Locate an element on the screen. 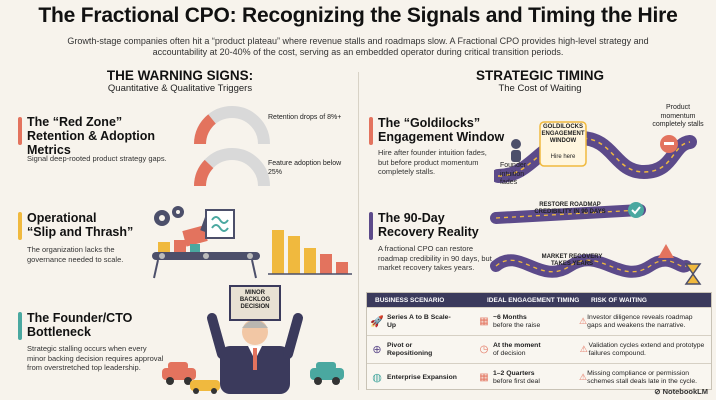  timing-cell: before the raise is located at coordinates (517, 325).